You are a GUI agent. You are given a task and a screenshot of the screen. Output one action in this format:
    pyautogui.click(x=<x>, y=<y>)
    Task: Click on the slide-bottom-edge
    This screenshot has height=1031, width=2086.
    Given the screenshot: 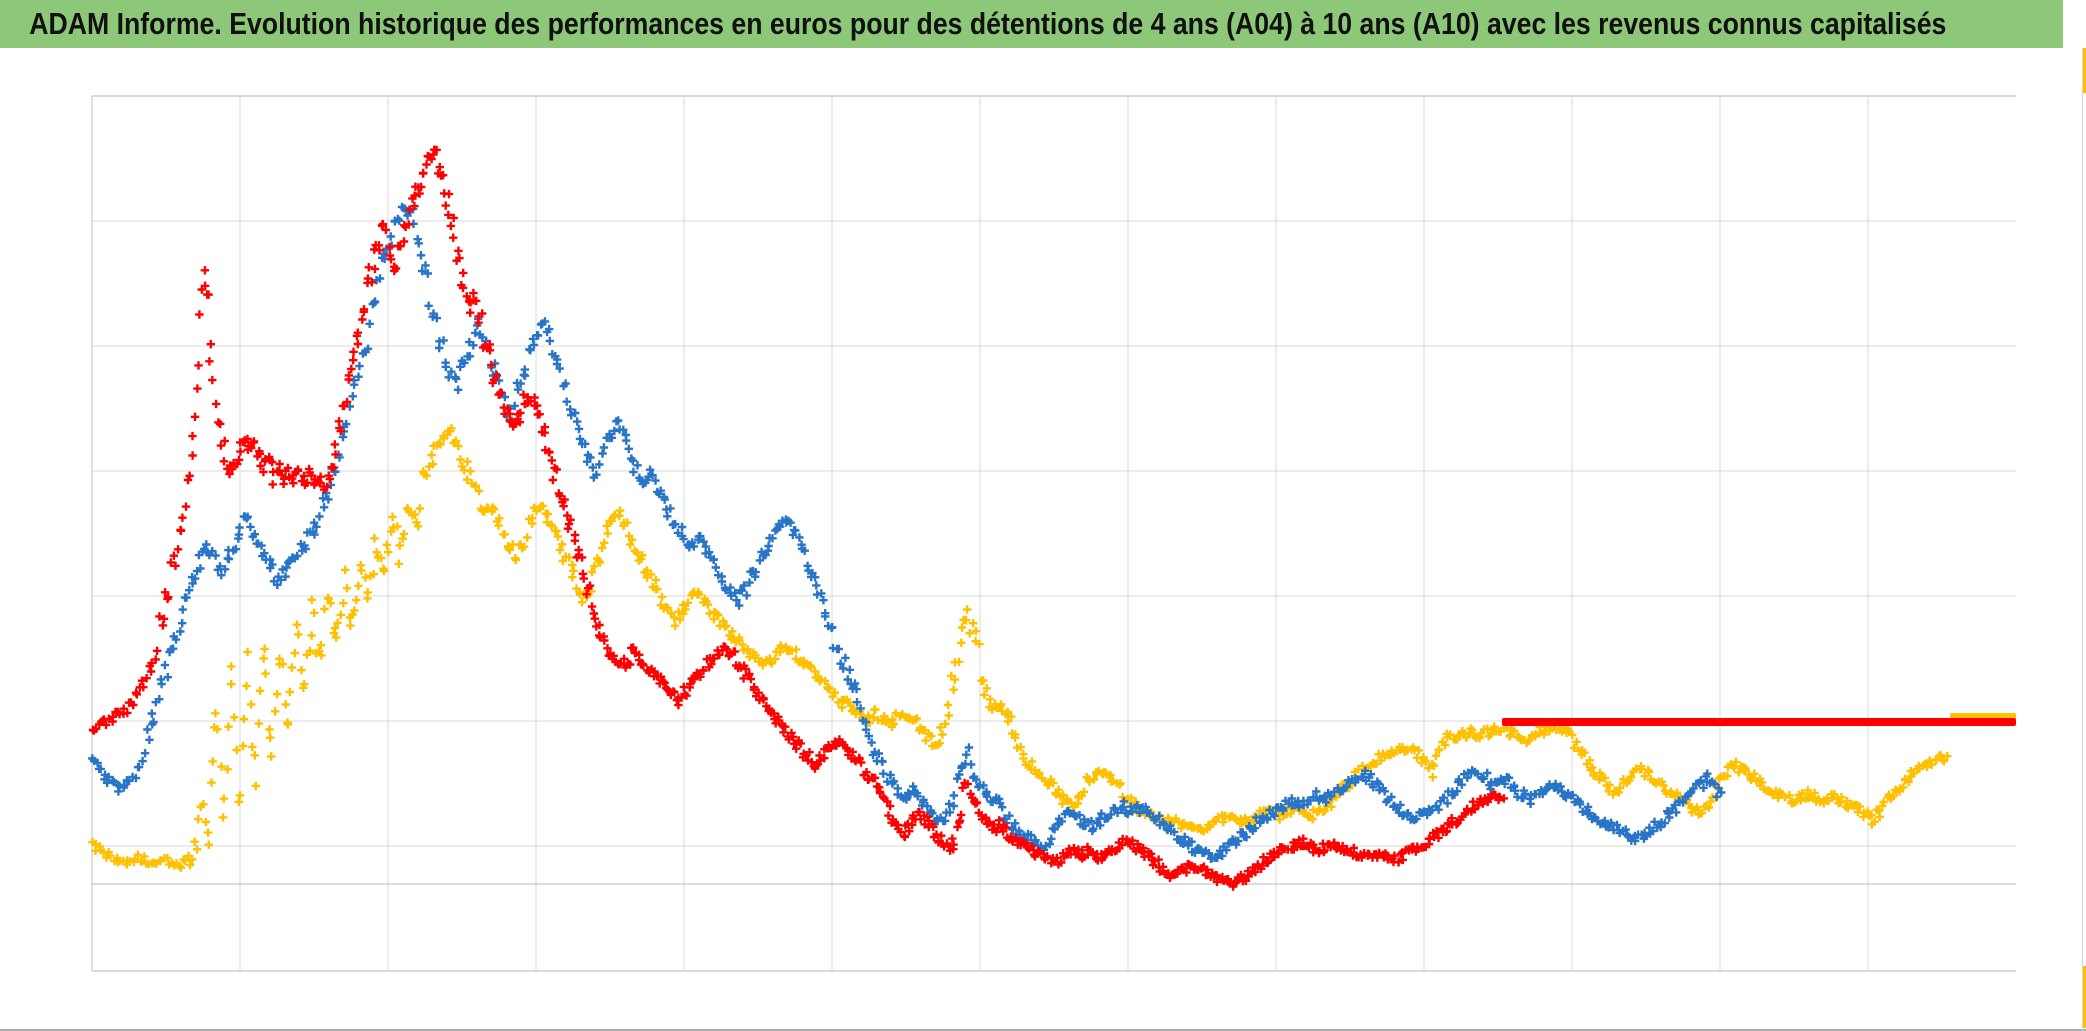 What is the action you would take?
    pyautogui.click(x=1043, y=1030)
    